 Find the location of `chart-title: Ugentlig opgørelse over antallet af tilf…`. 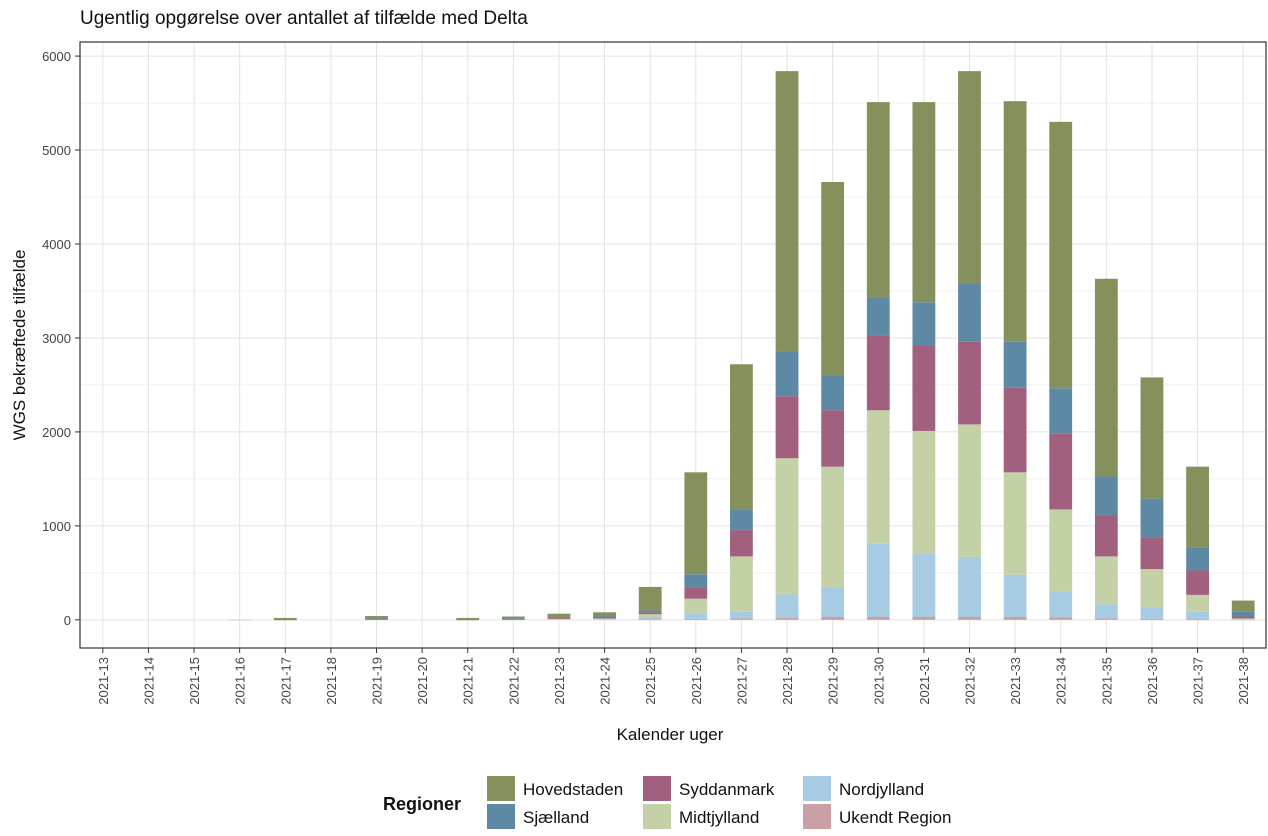

chart-title: Ugentlig opgørelse over antallet af tilf… is located at coordinates (304, 18).